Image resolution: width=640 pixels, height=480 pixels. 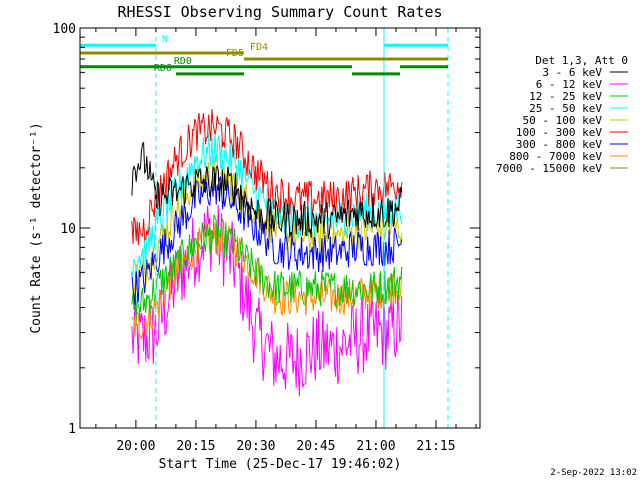 I want to click on x-tick-label: 20:00, so click(x=135, y=446).